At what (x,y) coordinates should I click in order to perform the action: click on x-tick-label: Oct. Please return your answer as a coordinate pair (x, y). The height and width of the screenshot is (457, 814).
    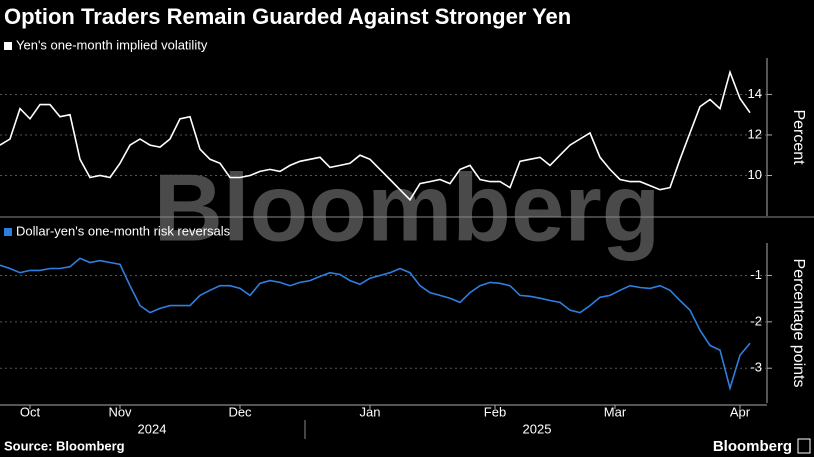
    Looking at the image, I should click on (30, 411).